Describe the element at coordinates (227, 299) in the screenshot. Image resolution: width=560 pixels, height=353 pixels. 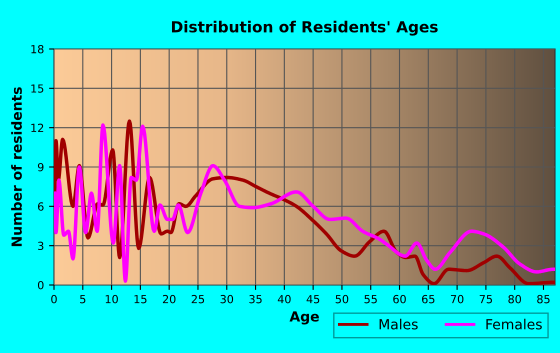
I see `x-tick-label: 30` at that location.